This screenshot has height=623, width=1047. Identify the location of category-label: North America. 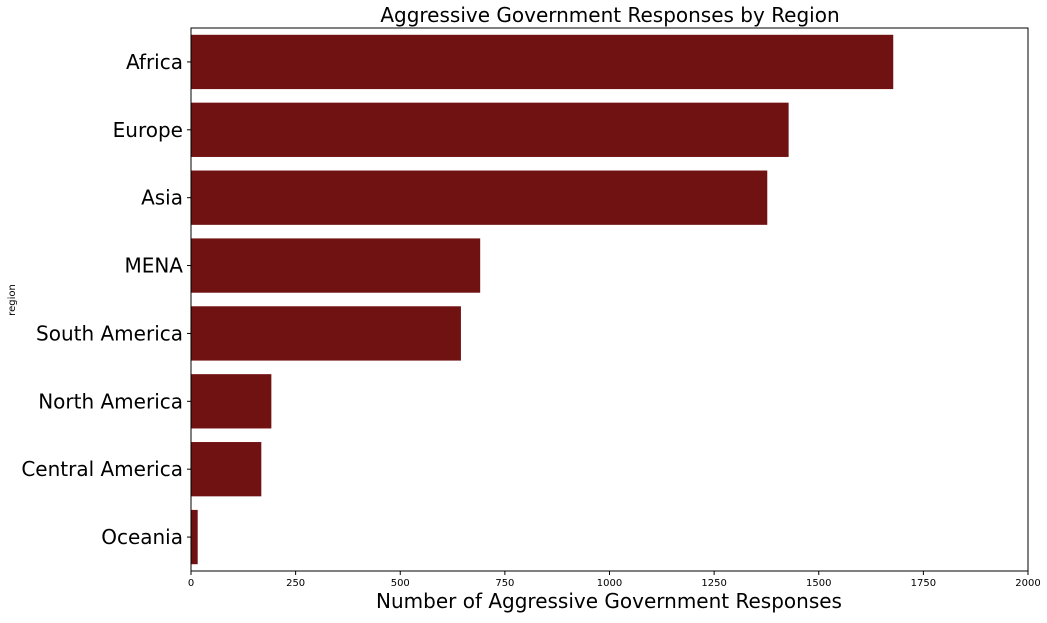
(110, 401).